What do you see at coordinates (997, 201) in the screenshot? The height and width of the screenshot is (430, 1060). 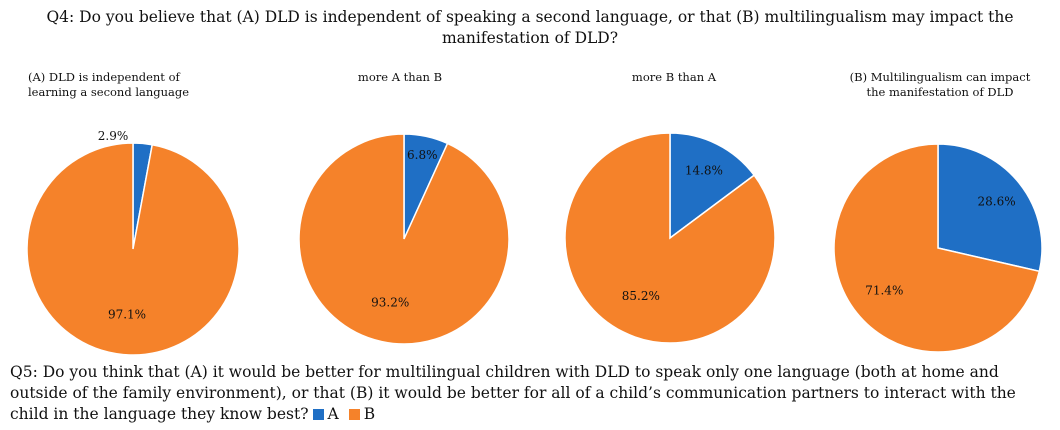 I see `pie-4-label-a: 28.6%` at bounding box center [997, 201].